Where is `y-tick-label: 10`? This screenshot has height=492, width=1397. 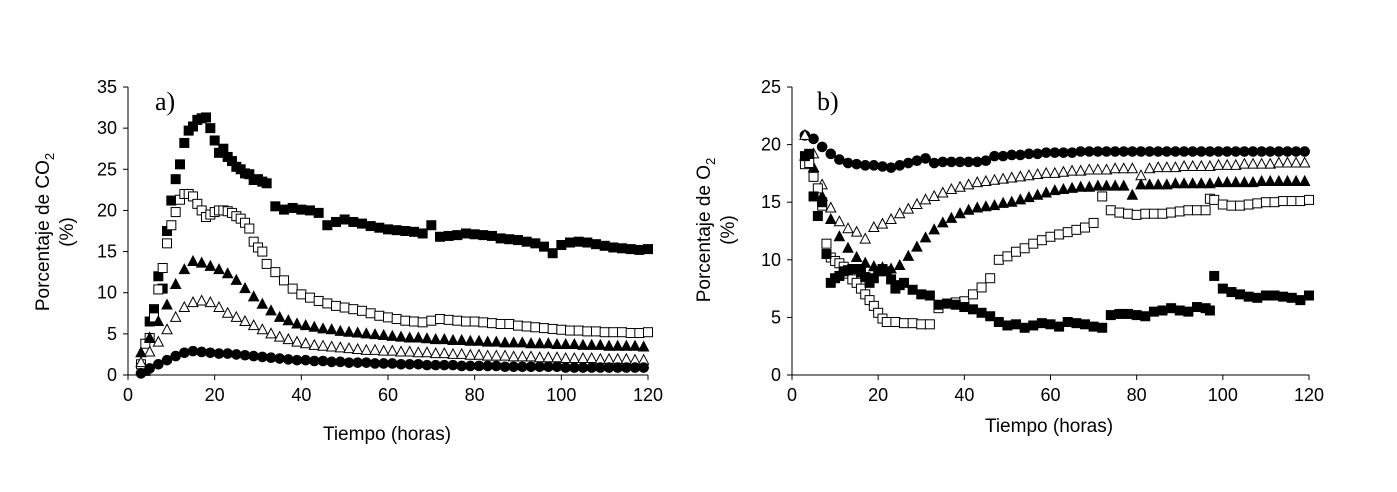 y-tick-label: 10 is located at coordinates (107, 293).